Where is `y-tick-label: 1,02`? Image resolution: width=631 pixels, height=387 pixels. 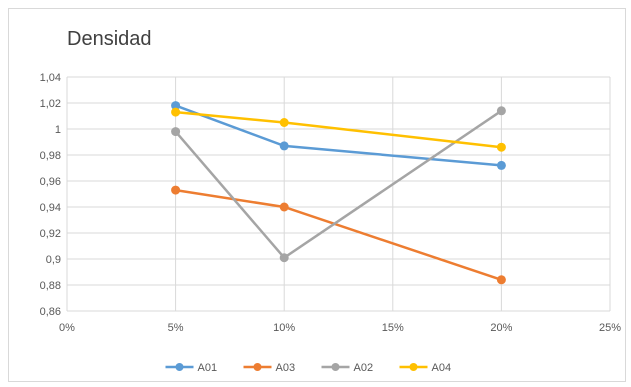 y-tick-label: 1,02 is located at coordinates (50, 104).